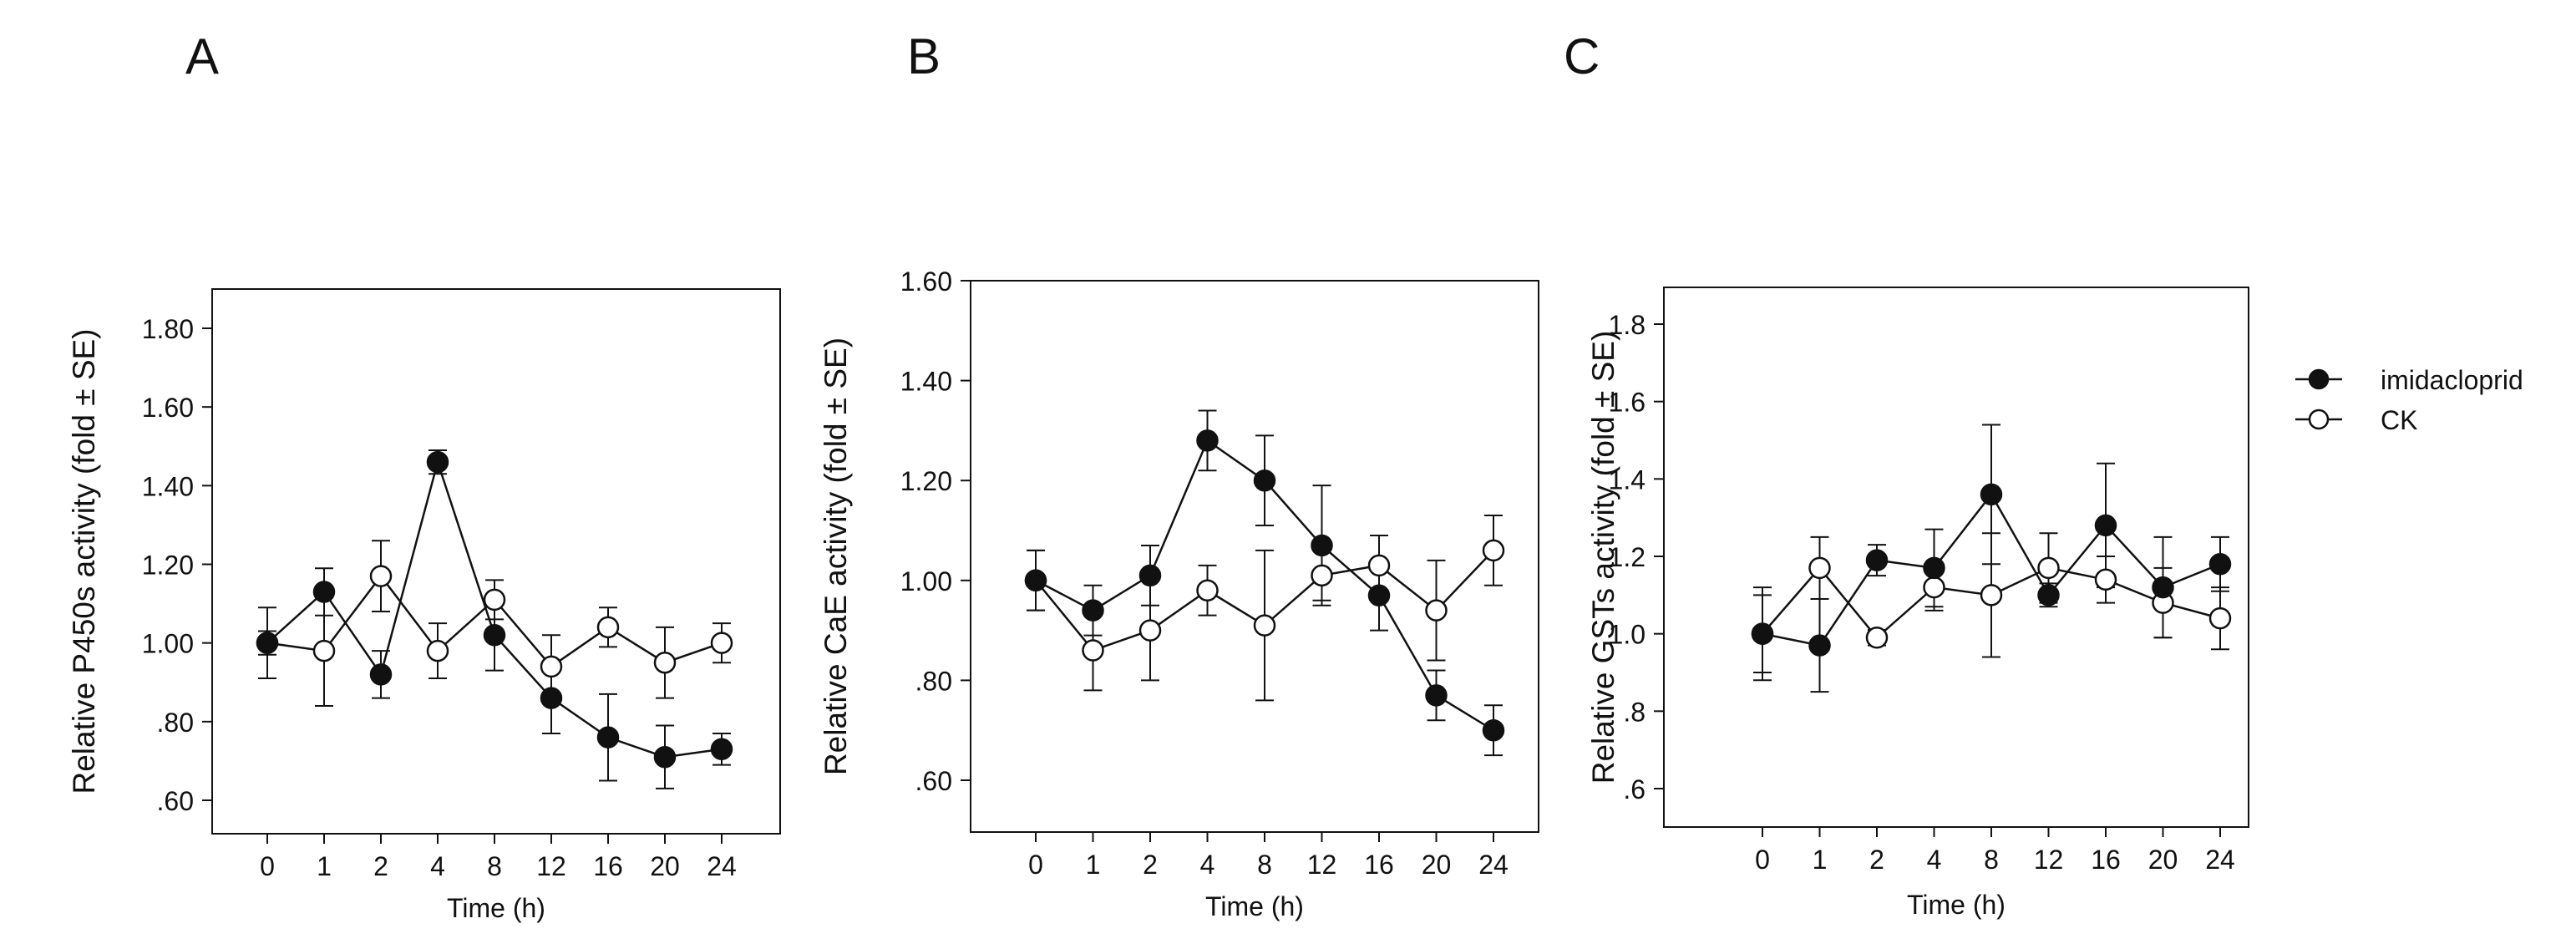 Image resolution: width=2576 pixels, height=949 pixels. I want to click on y-tick-label: 1.4, so click(1627, 479).